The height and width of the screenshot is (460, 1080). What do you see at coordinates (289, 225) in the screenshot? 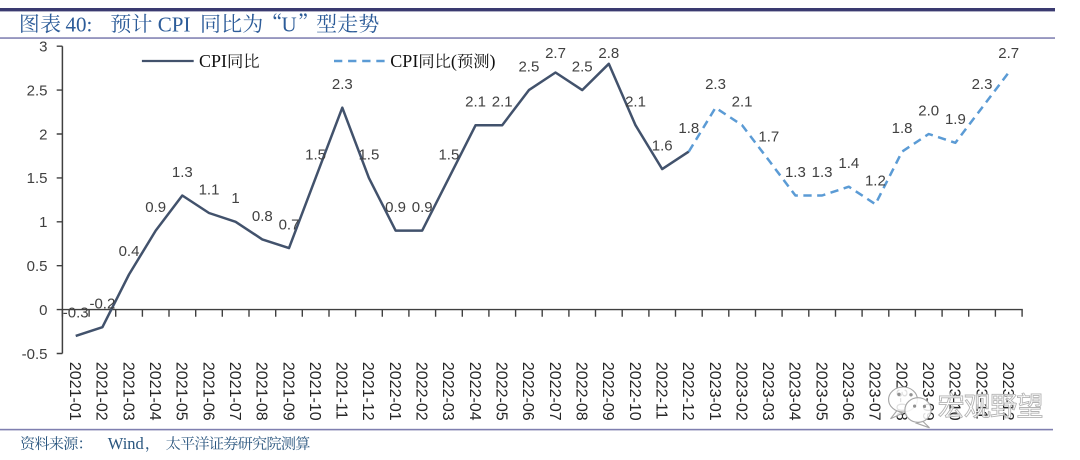
I see `svg-text: 0.7` at bounding box center [289, 225].